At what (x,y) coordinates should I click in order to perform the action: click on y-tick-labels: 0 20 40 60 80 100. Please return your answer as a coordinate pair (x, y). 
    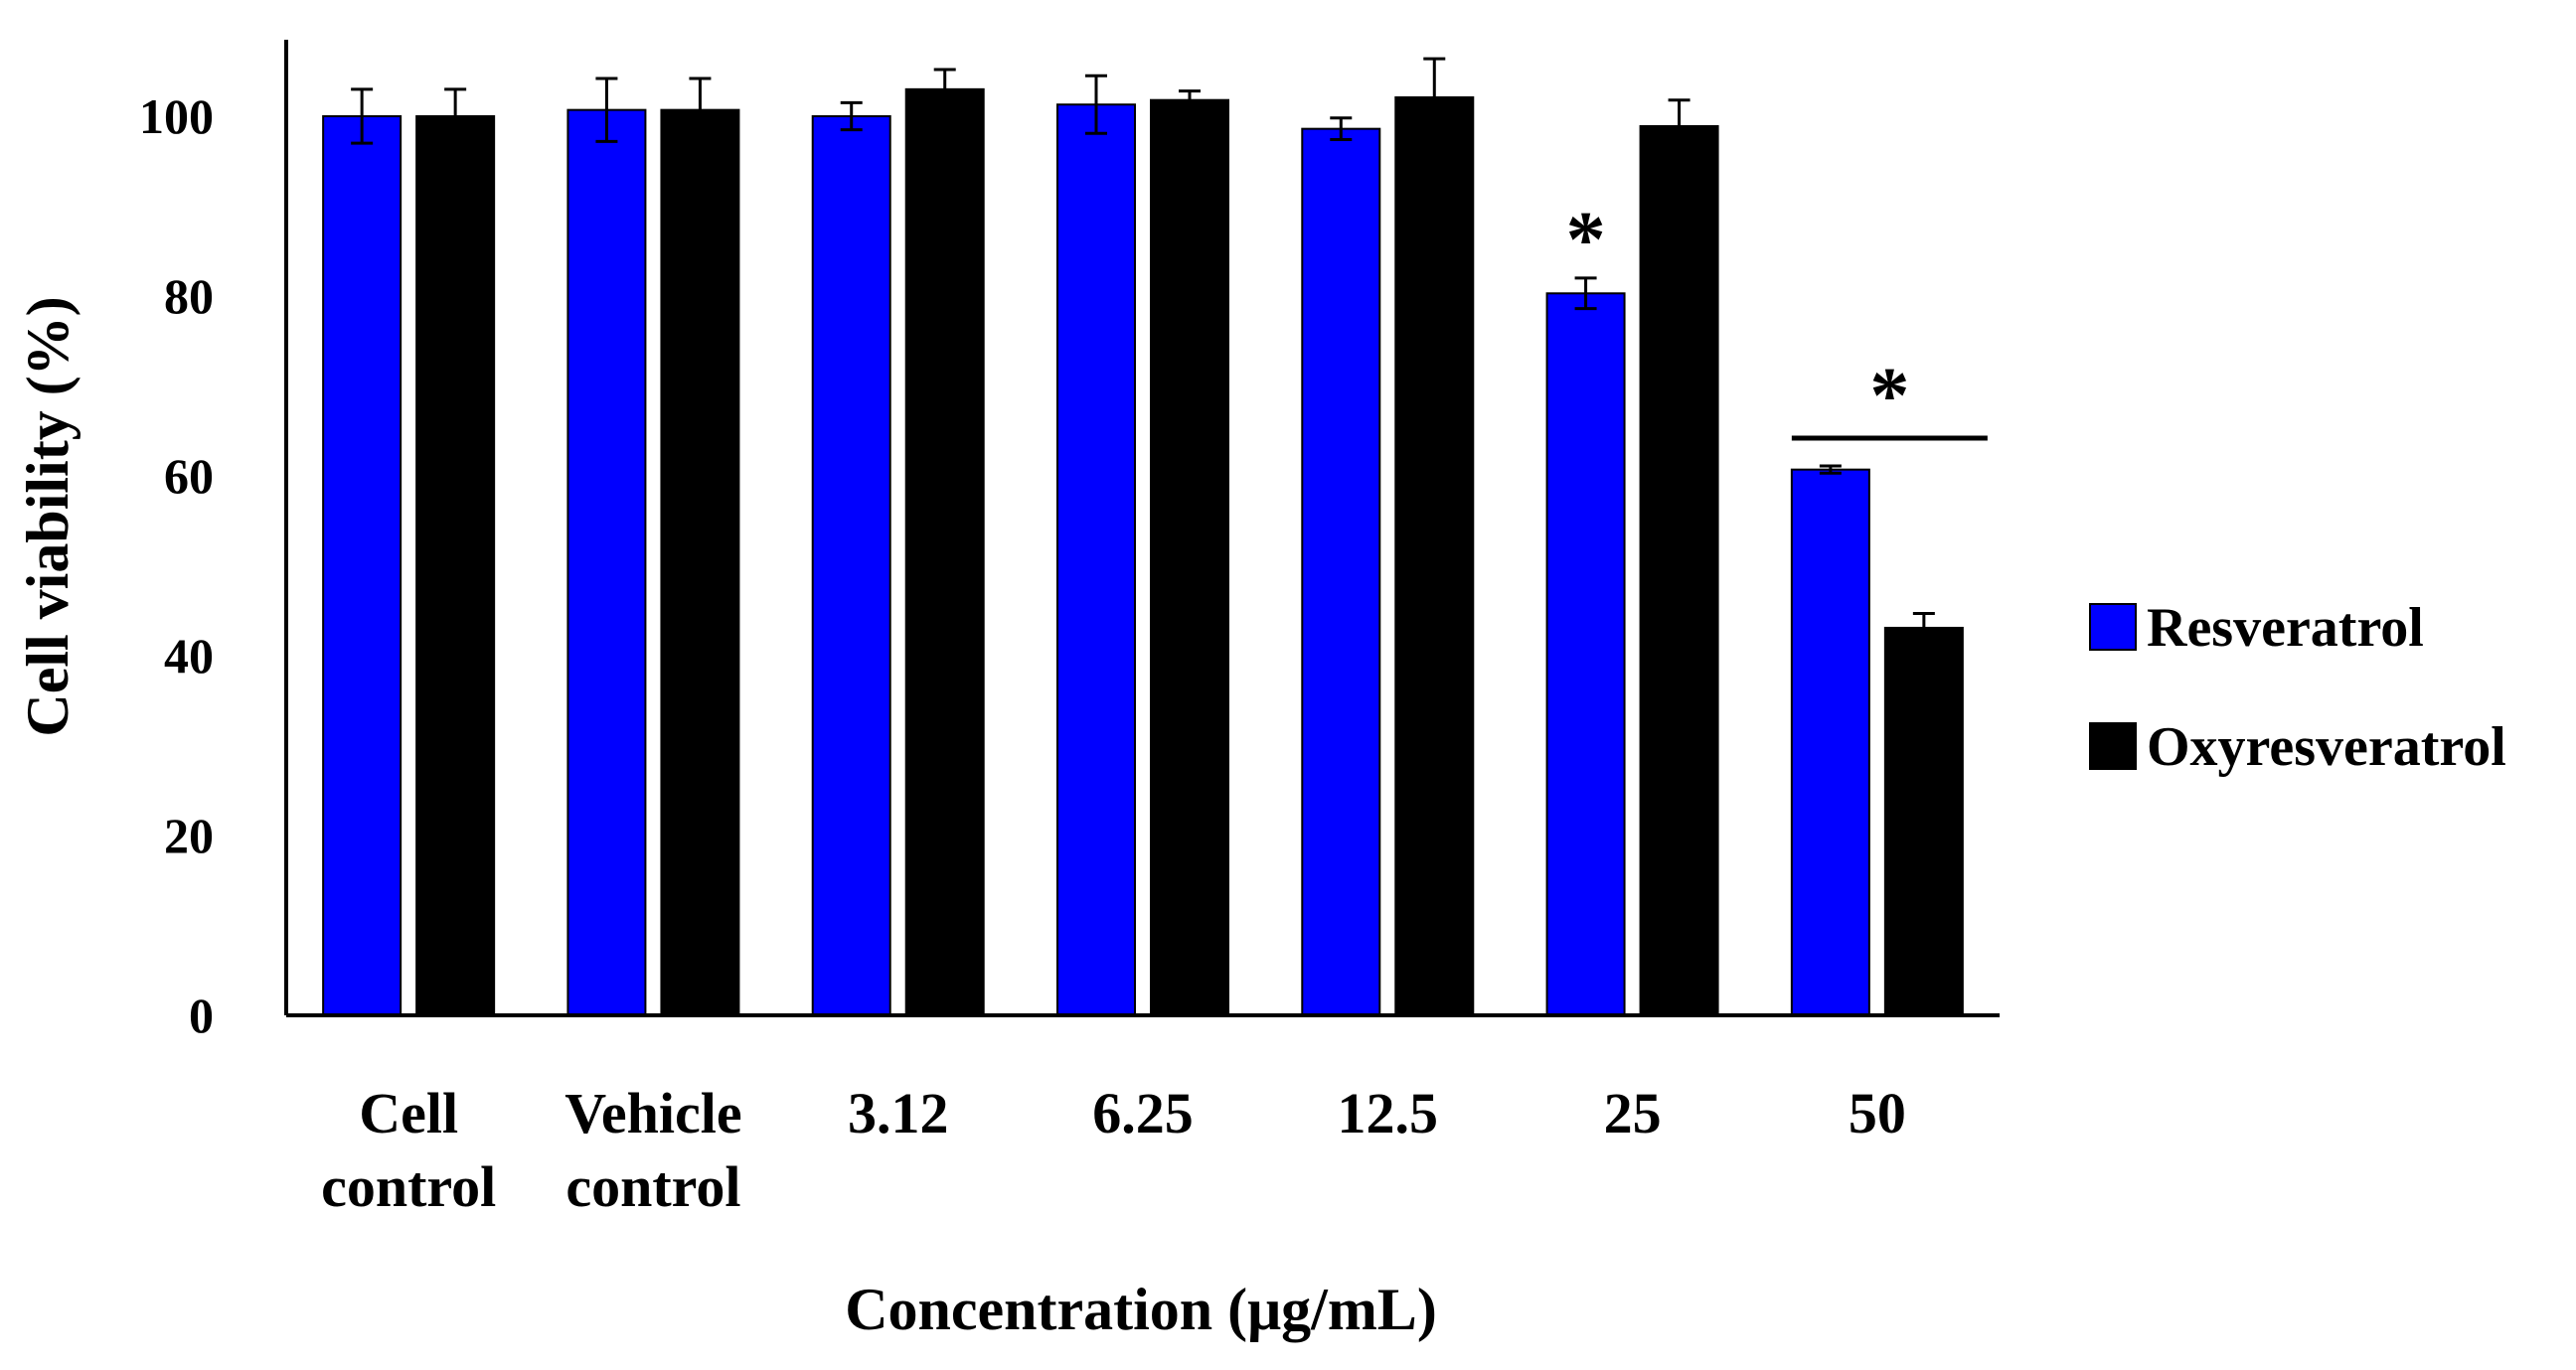
    Looking at the image, I should click on (176, 565).